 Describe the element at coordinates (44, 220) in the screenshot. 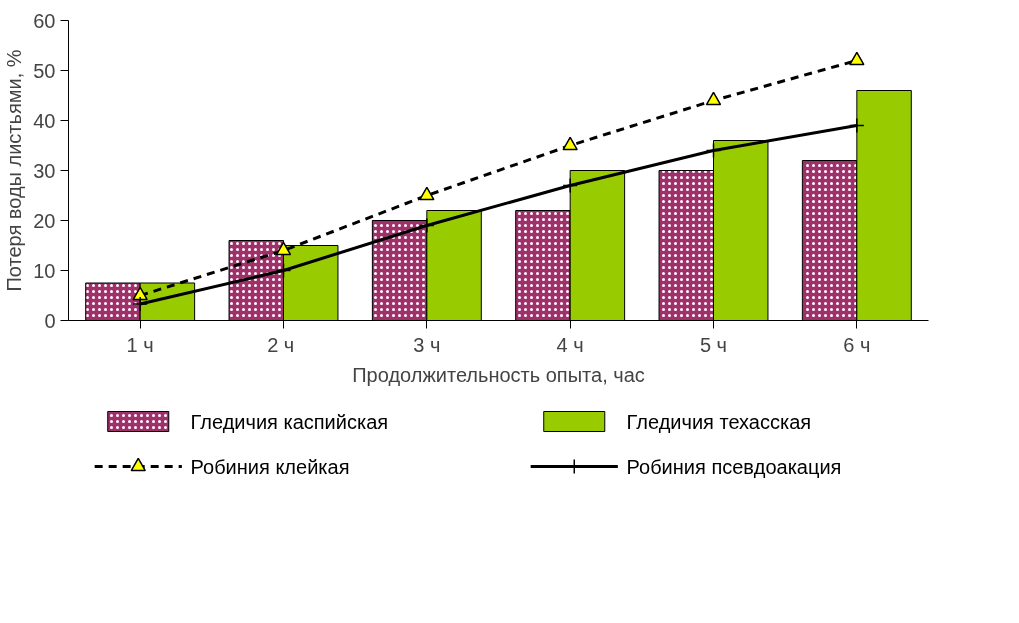

I see `y-tick-label: 20` at that location.